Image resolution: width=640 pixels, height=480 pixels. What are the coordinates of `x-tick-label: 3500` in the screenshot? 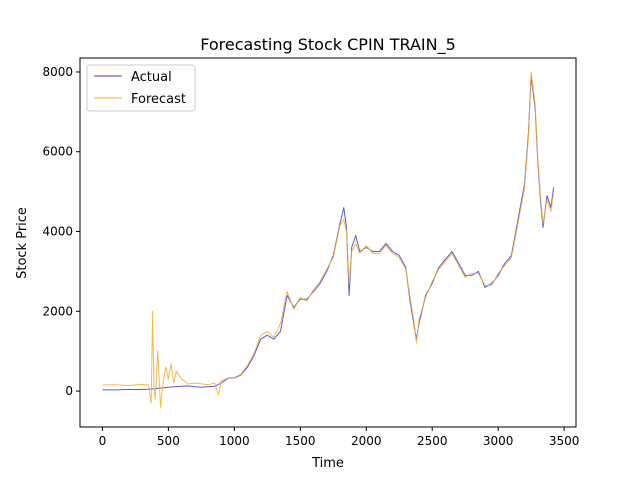 It's located at (564, 441).